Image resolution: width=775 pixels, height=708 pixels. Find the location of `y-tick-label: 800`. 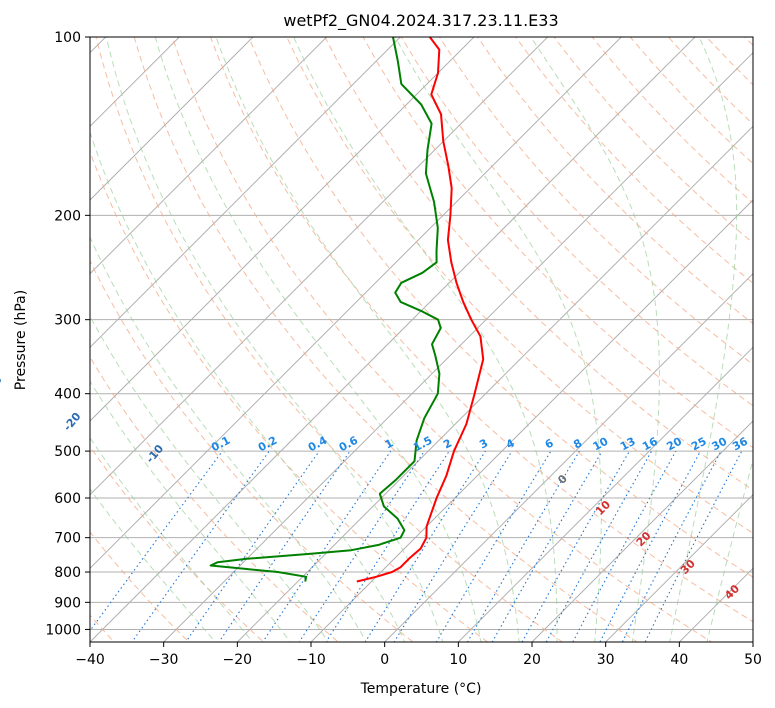

y-tick-label: 800 is located at coordinates (67, 573).